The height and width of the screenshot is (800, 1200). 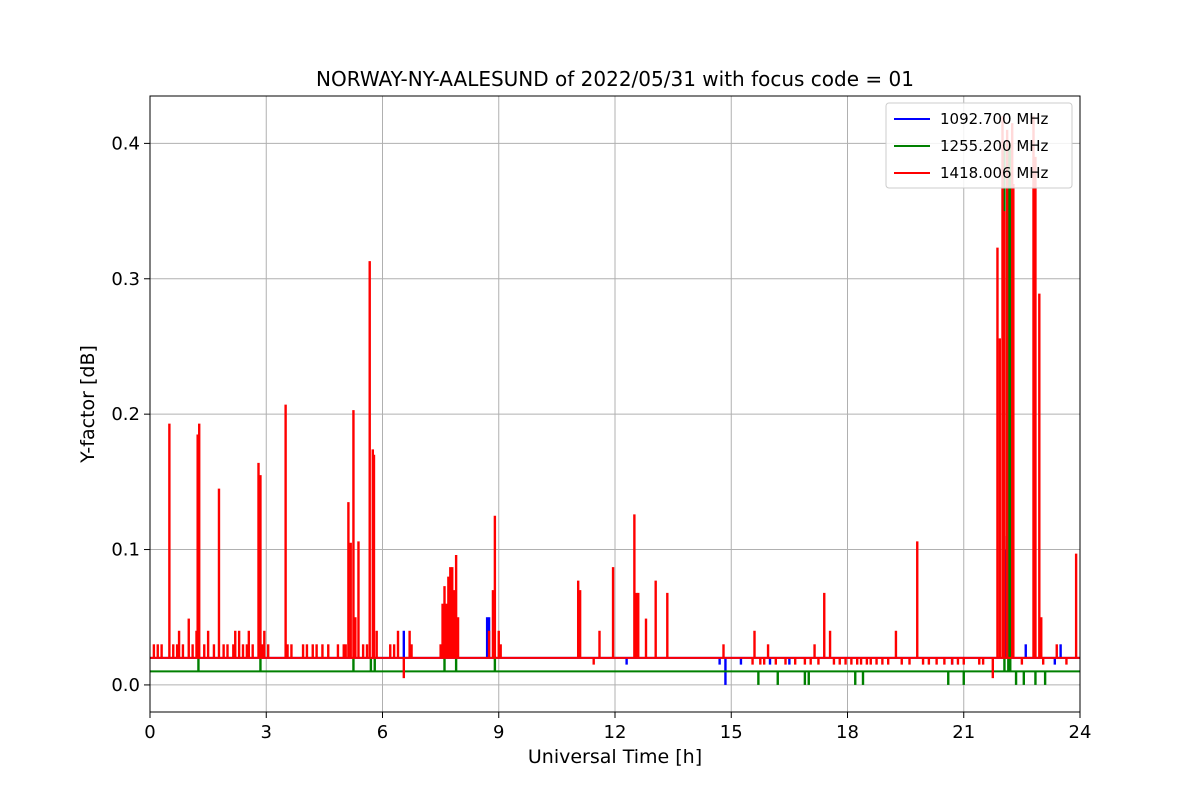 What do you see at coordinates (125, 414) in the screenshot?
I see `y-tick-label: 0.2` at bounding box center [125, 414].